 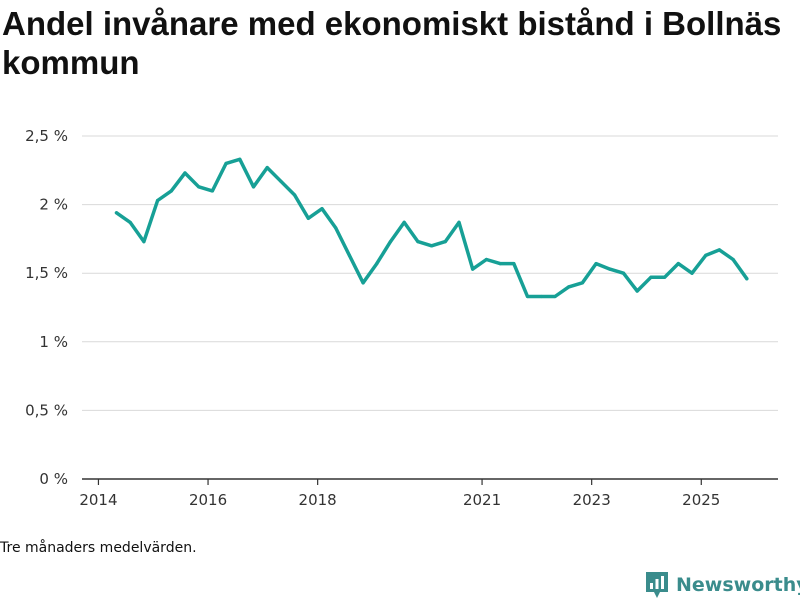 I want to click on x-tick-label: 2021, so click(x=482, y=500).